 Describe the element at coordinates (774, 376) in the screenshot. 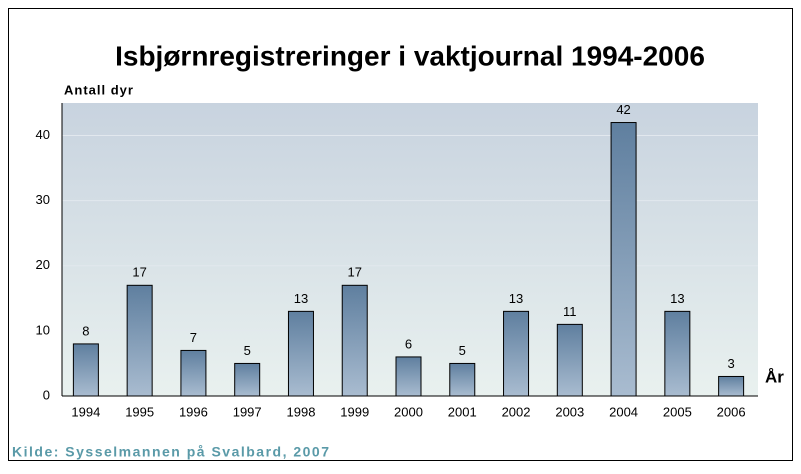

I see `x-axis-label: År` at that location.